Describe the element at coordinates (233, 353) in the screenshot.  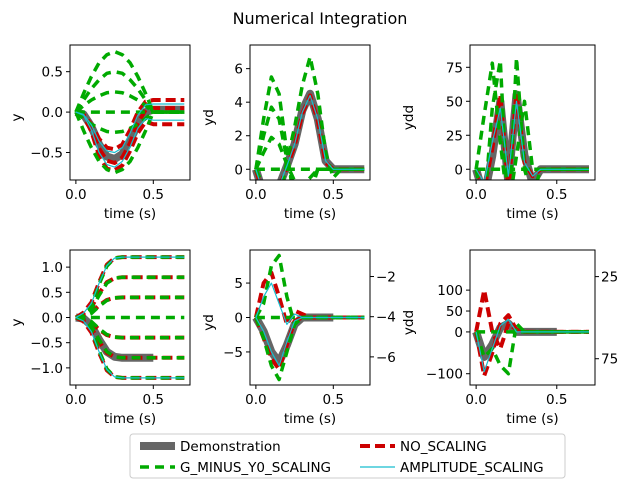
I see `y-tick-label: −5` at that location.